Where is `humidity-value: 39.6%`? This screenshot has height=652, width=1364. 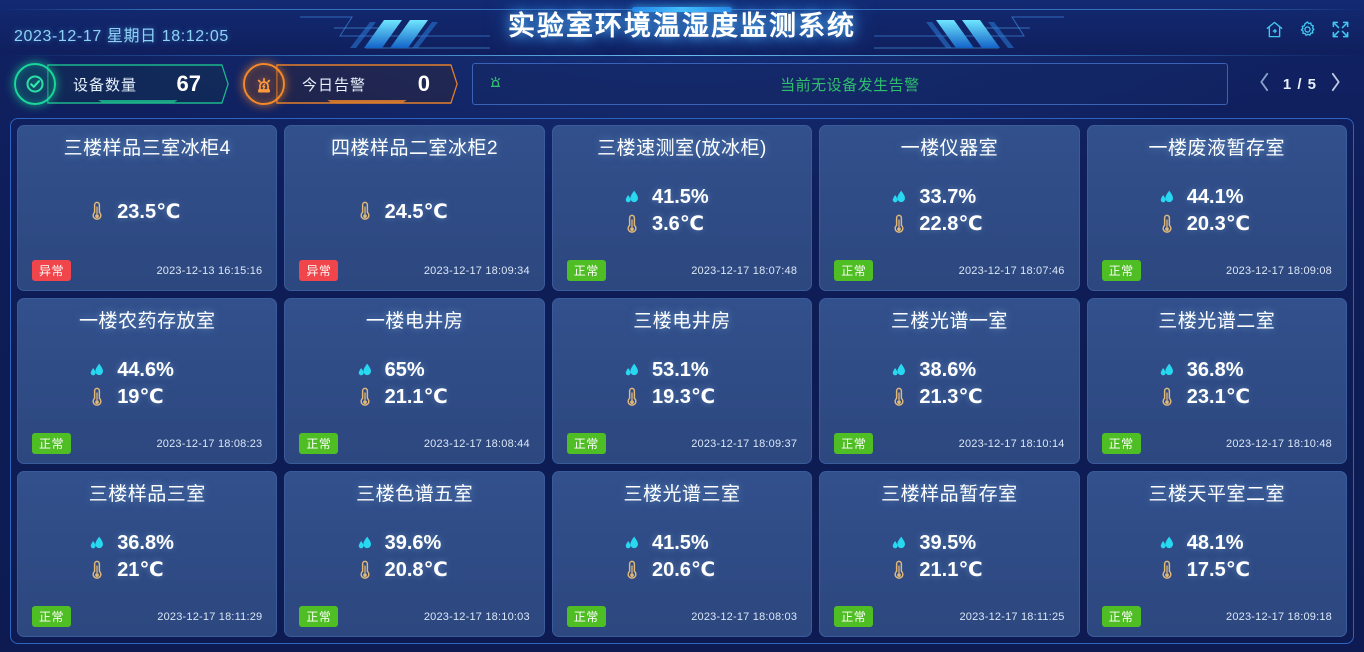 humidity-value: 39.6% is located at coordinates (413, 543).